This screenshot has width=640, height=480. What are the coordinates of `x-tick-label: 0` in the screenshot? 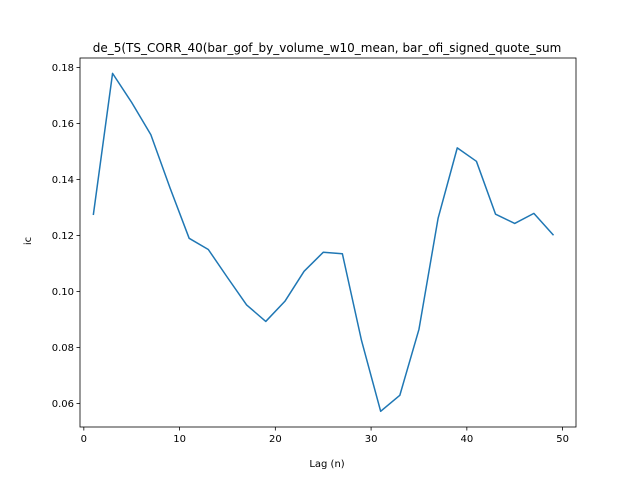 It's located at (84, 439).